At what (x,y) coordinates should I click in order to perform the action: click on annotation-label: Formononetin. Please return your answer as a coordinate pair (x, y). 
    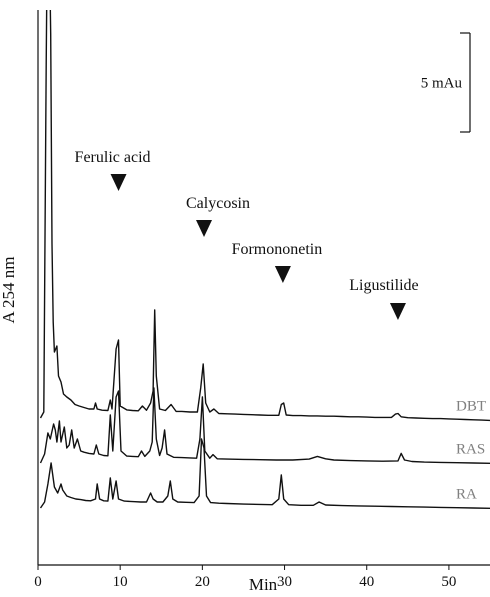
    Looking at the image, I should click on (277, 249).